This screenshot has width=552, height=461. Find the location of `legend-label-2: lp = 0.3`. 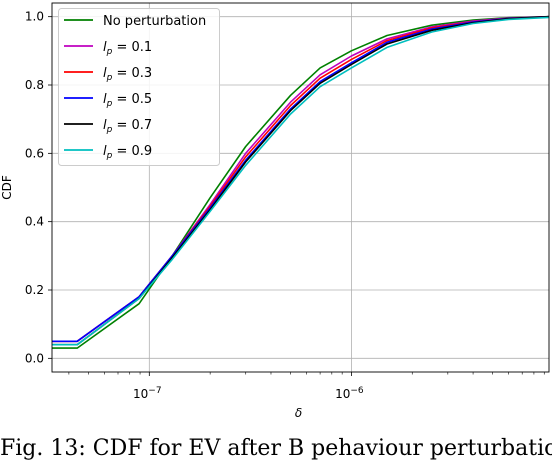

legend-label-2: lp = 0.3 is located at coordinates (127, 74).